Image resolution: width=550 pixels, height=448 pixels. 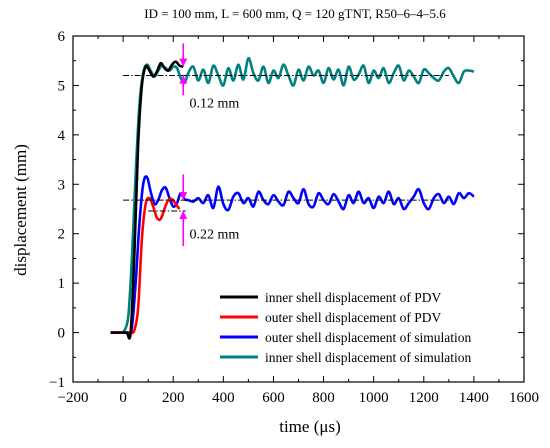 I want to click on legend-label-inner-pdv: inner shell displacement of PDV, so click(x=353, y=297).